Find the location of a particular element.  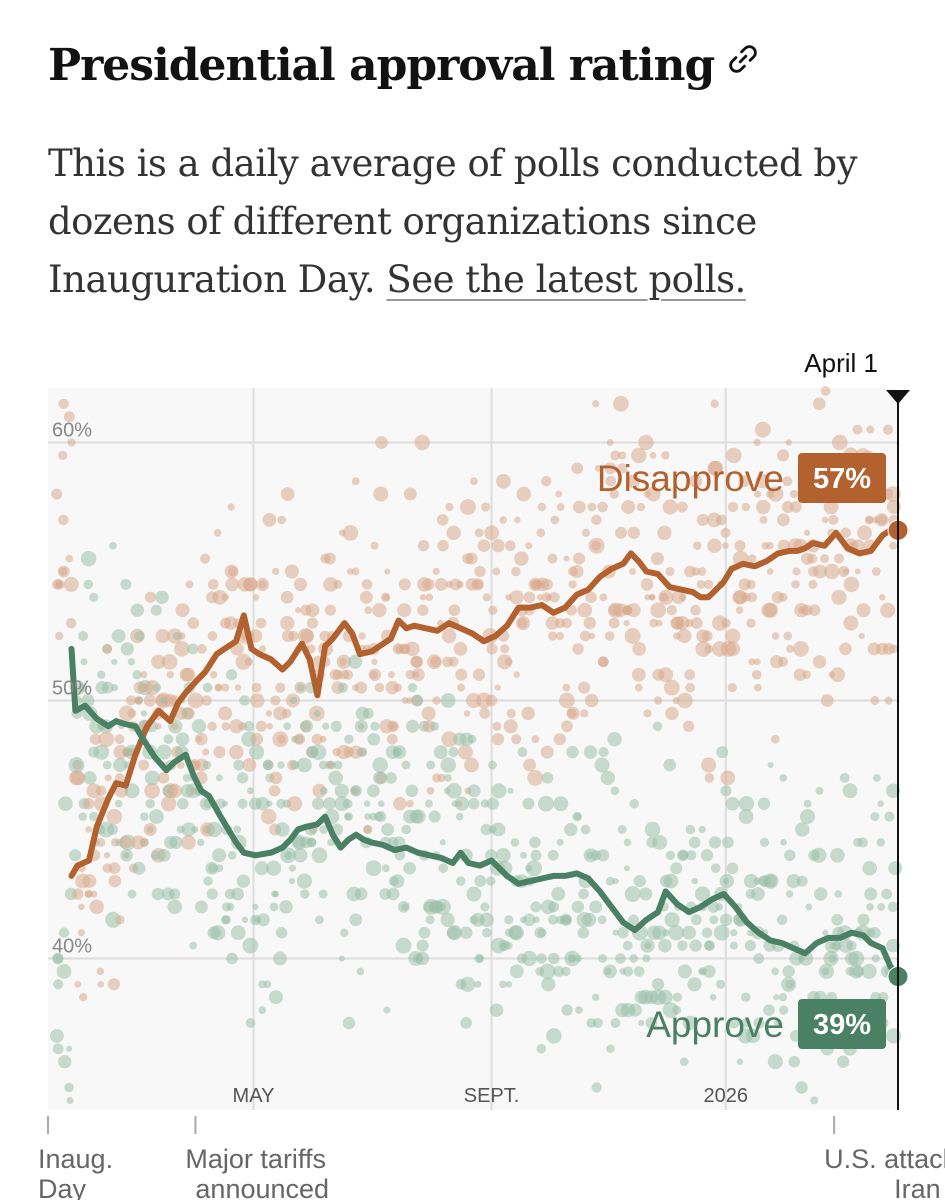

x-tick-label: 2026 is located at coordinates (725, 1096).